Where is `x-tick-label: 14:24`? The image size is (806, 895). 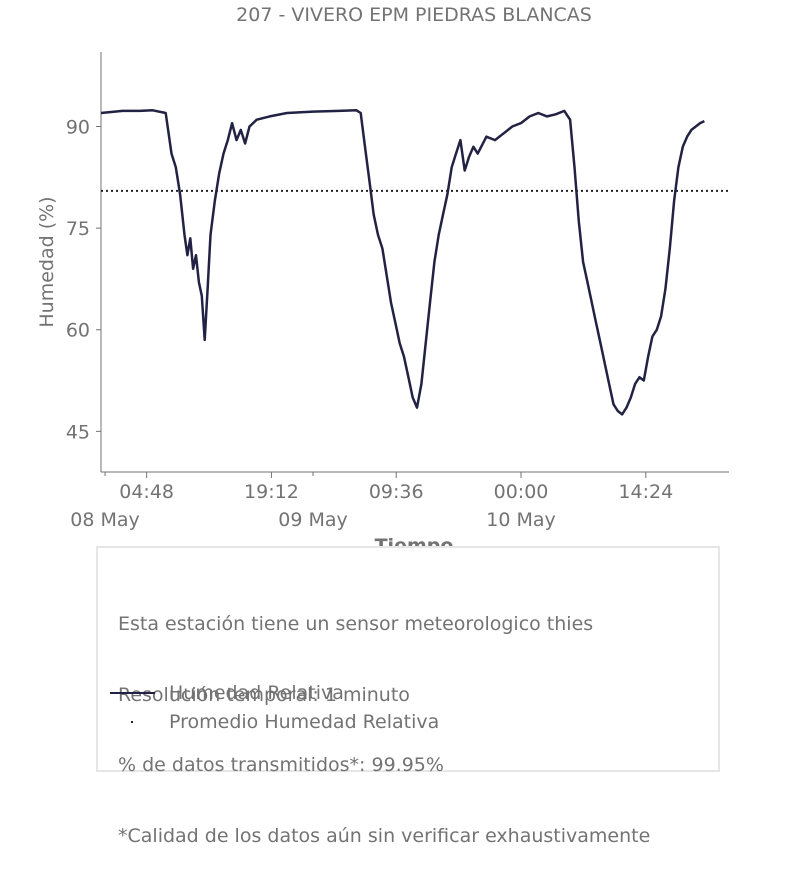 x-tick-label: 14:24 is located at coordinates (645, 492).